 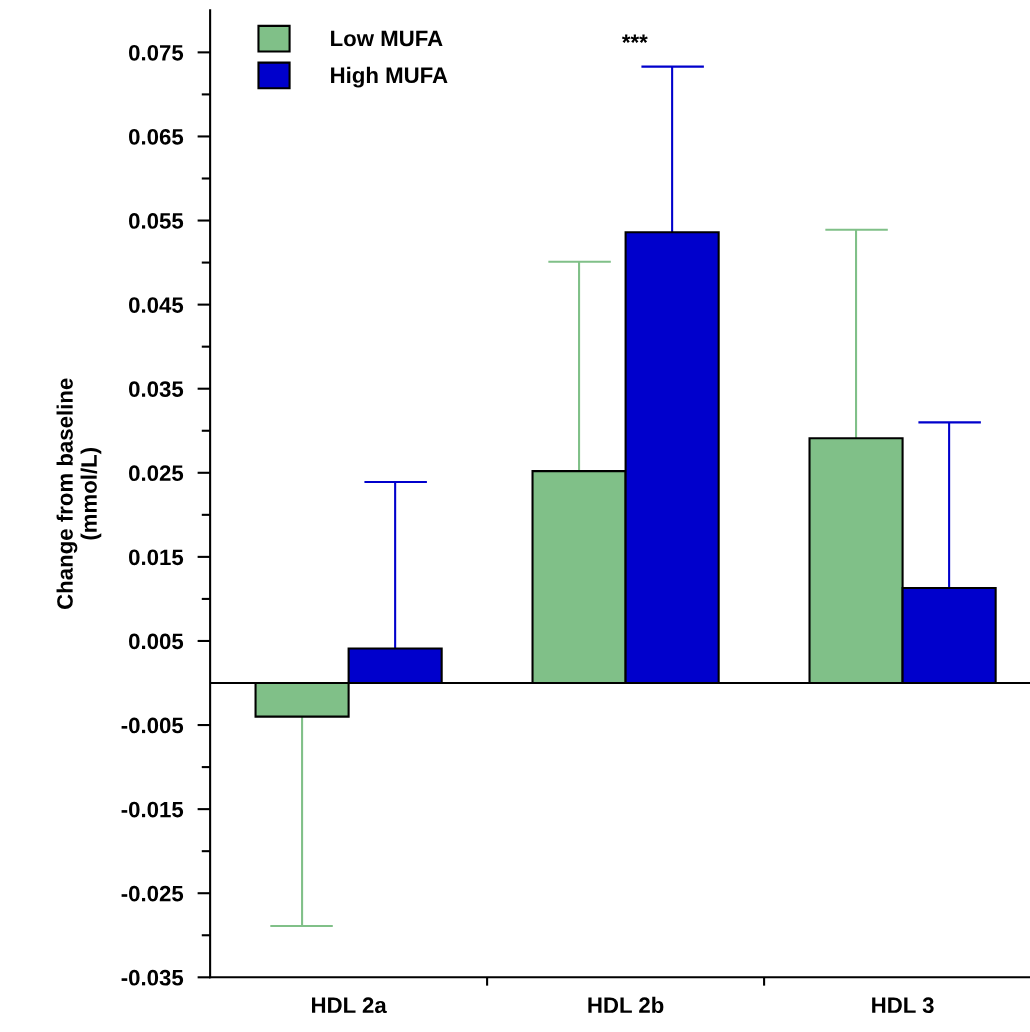 What do you see at coordinates (389, 77) in the screenshot?
I see `legend-label: High MUFA` at bounding box center [389, 77].